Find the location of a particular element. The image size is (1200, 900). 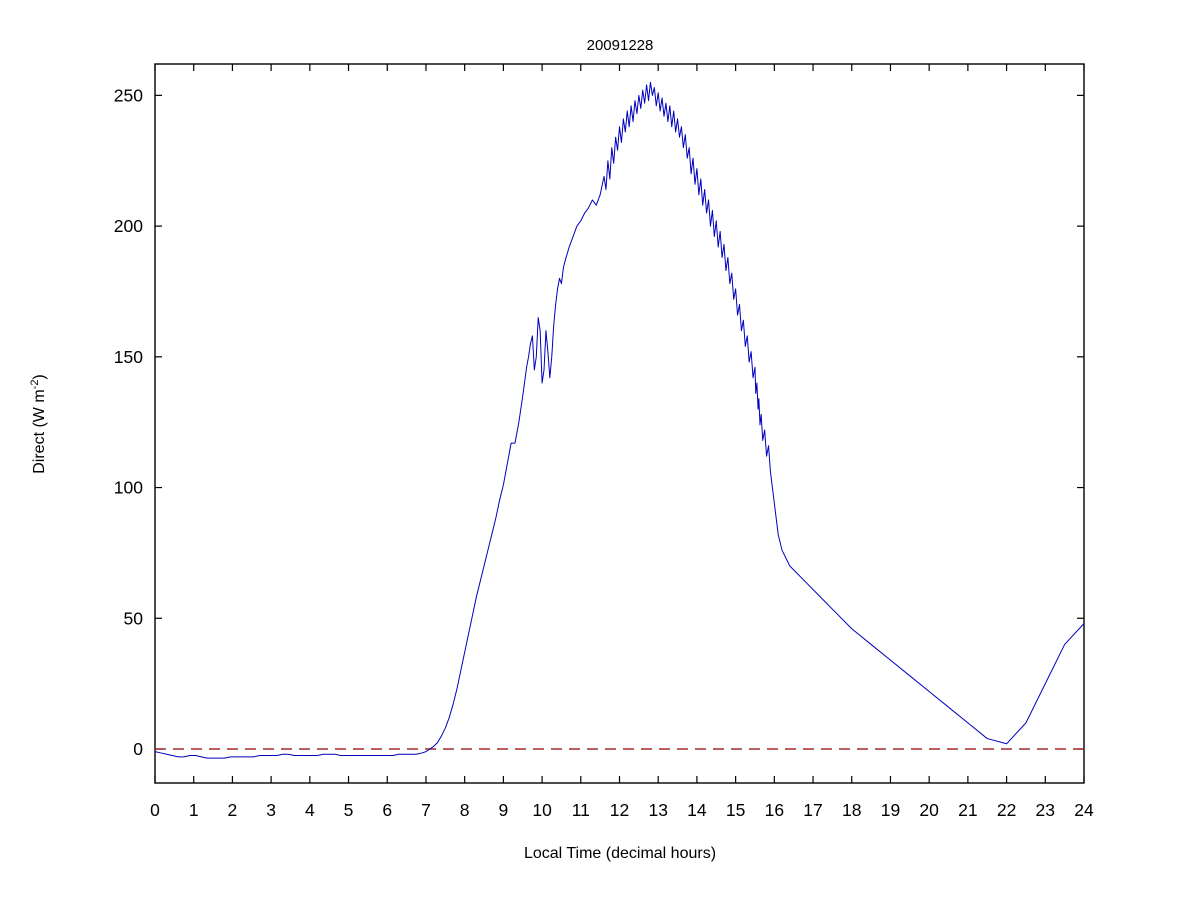

x-tick-label-23: 23 is located at coordinates (1045, 810).